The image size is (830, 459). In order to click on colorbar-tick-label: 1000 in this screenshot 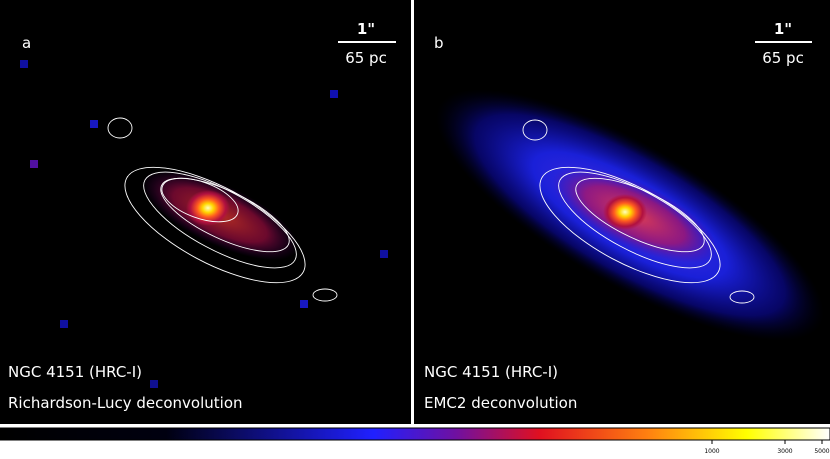, I will do `click(711, 451)`.